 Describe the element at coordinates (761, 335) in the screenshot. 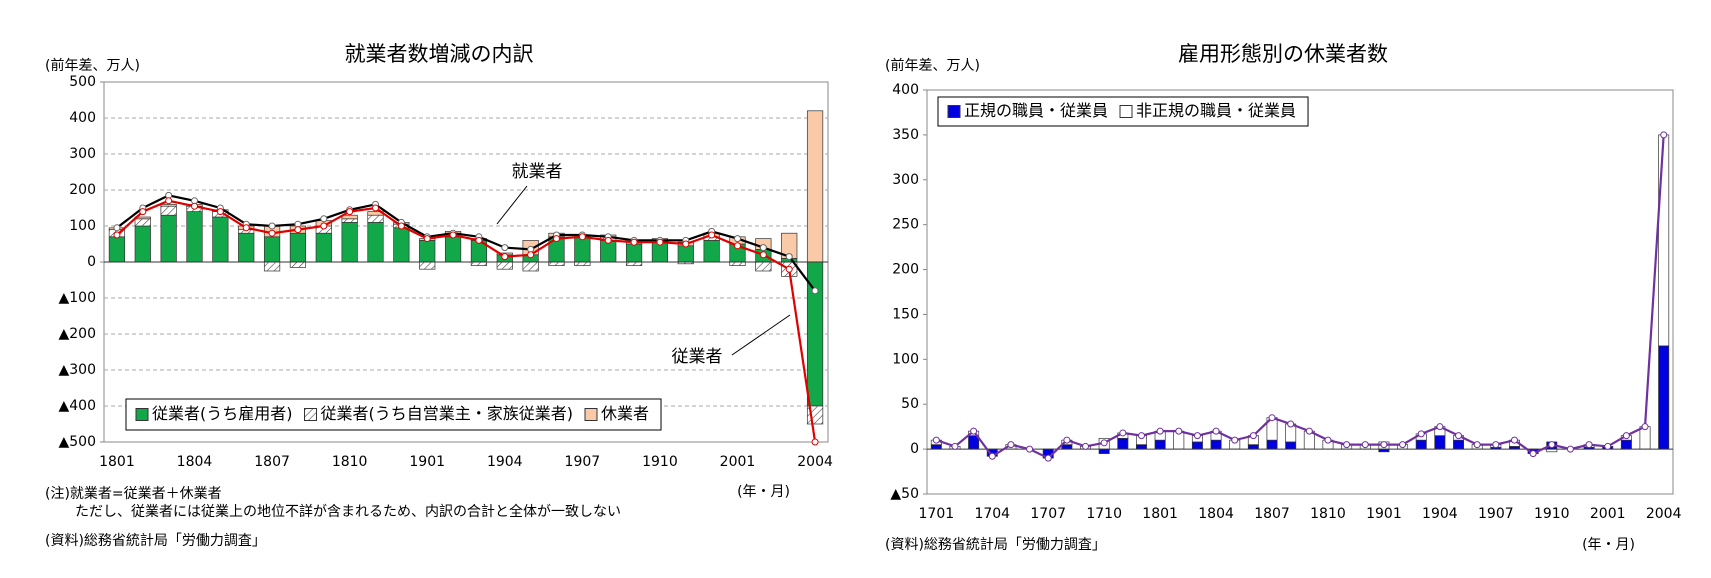

I see `annotation-leader` at that location.